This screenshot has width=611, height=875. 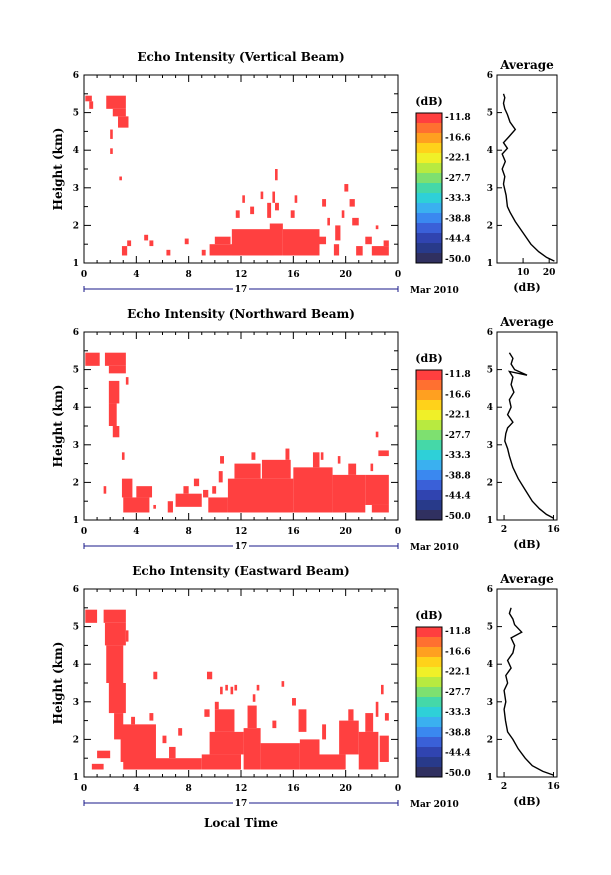 What do you see at coordinates (527, 169) in the screenshot?
I see `profile-frame` at bounding box center [527, 169].